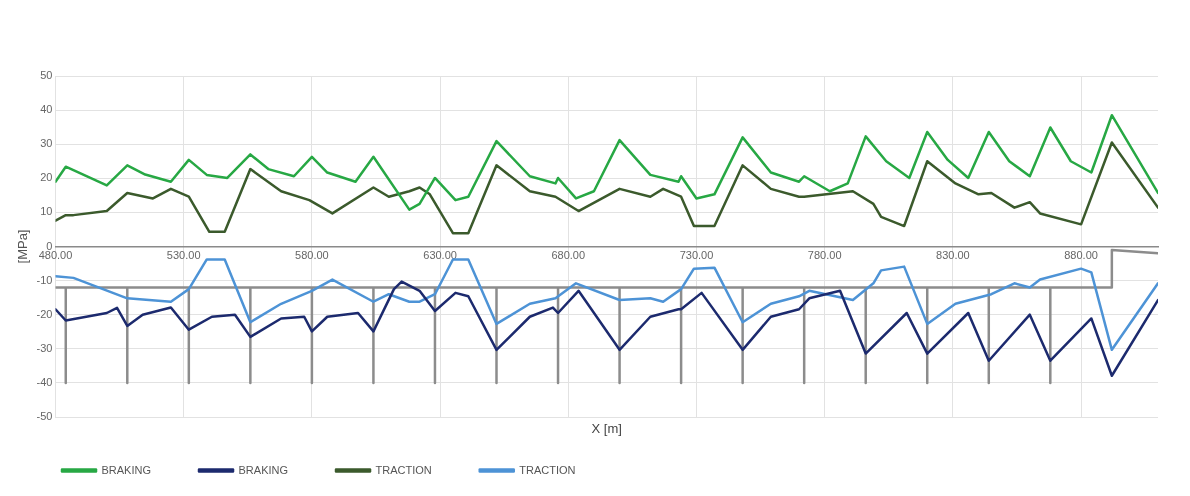 The image size is (1190, 496). Describe the element at coordinates (44, 313) in the screenshot. I see `y-tick-label: -20` at that location.